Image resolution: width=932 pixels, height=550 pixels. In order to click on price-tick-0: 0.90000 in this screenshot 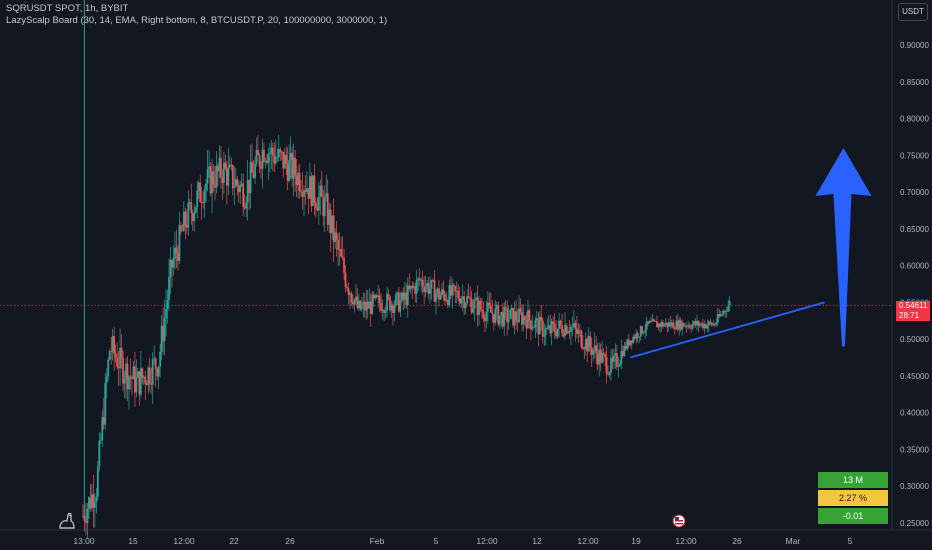, I will do `click(914, 45)`.